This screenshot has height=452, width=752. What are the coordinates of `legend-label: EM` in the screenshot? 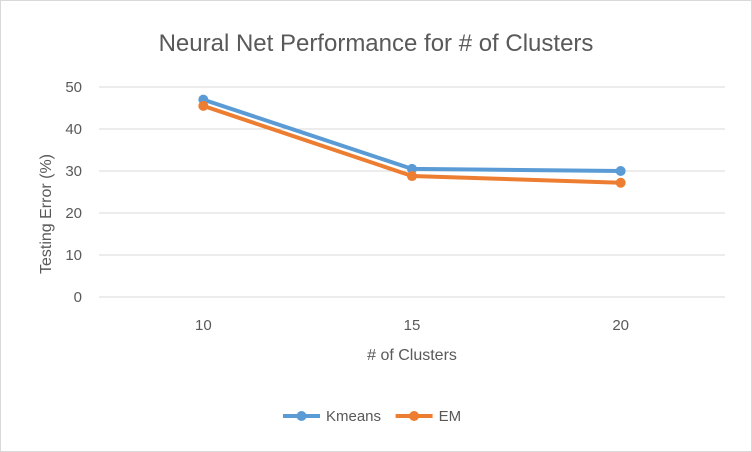 It's located at (450, 416).